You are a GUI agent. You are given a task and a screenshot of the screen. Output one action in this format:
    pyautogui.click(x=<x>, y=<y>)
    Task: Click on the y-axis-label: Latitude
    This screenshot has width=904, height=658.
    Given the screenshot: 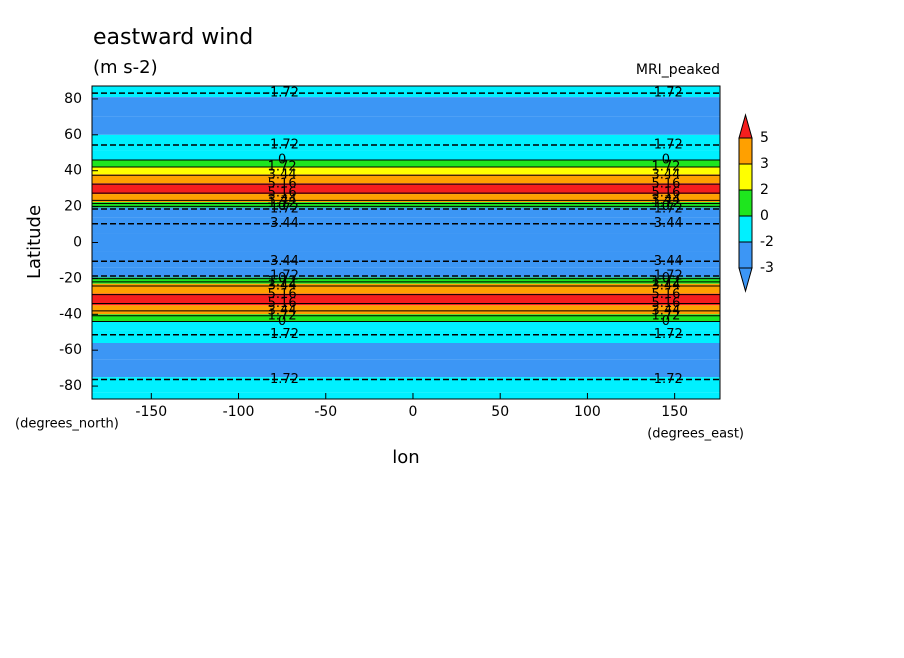 What is the action you would take?
    pyautogui.click(x=34, y=242)
    